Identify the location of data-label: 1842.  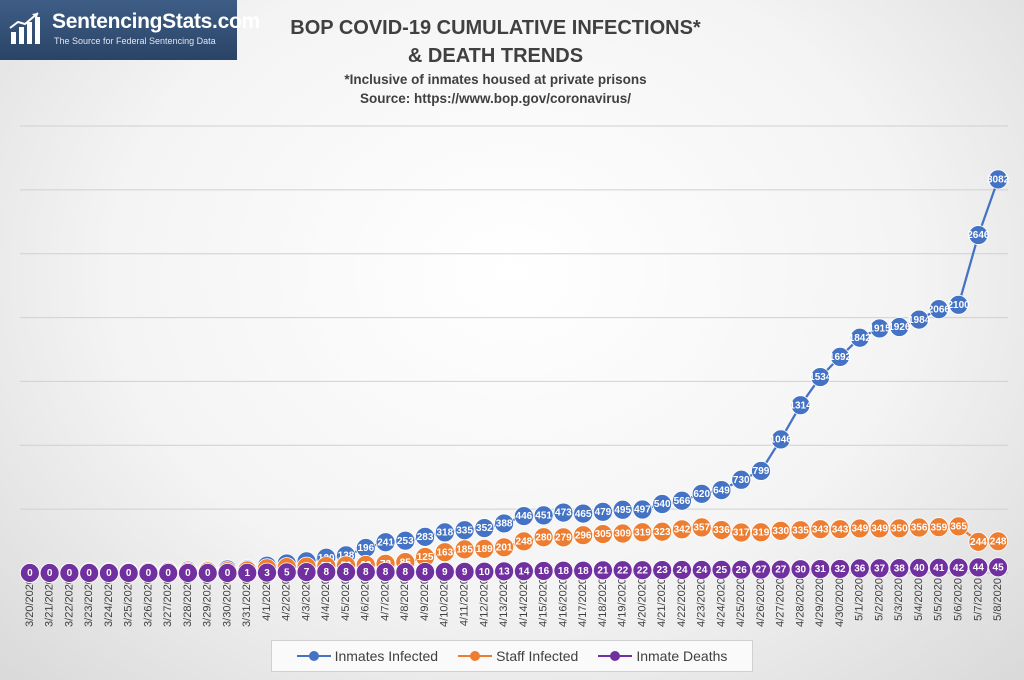
(860, 338).